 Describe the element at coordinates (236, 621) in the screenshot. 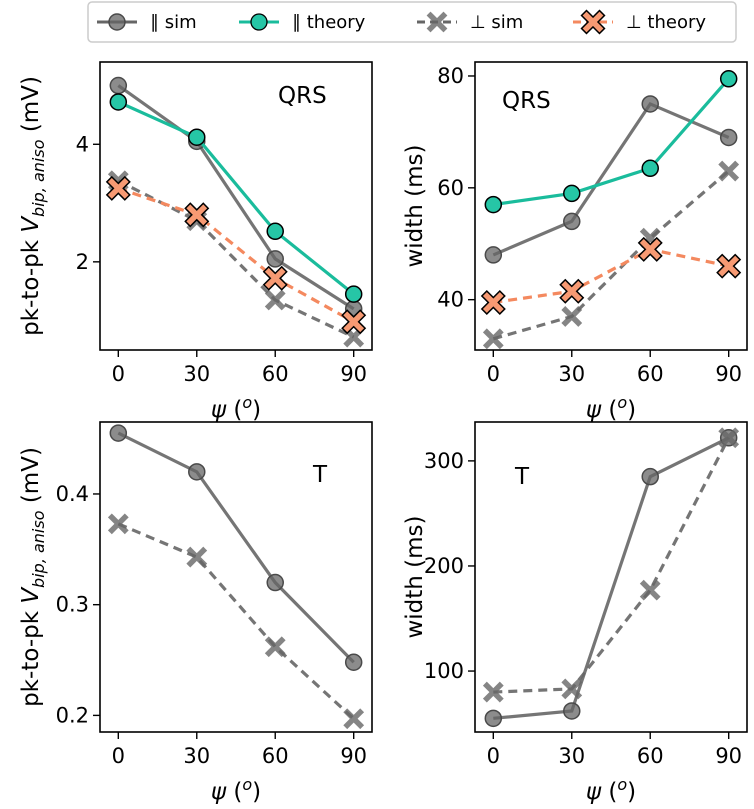

I see `panel-bottom-left-series-perp-sim-line` at that location.